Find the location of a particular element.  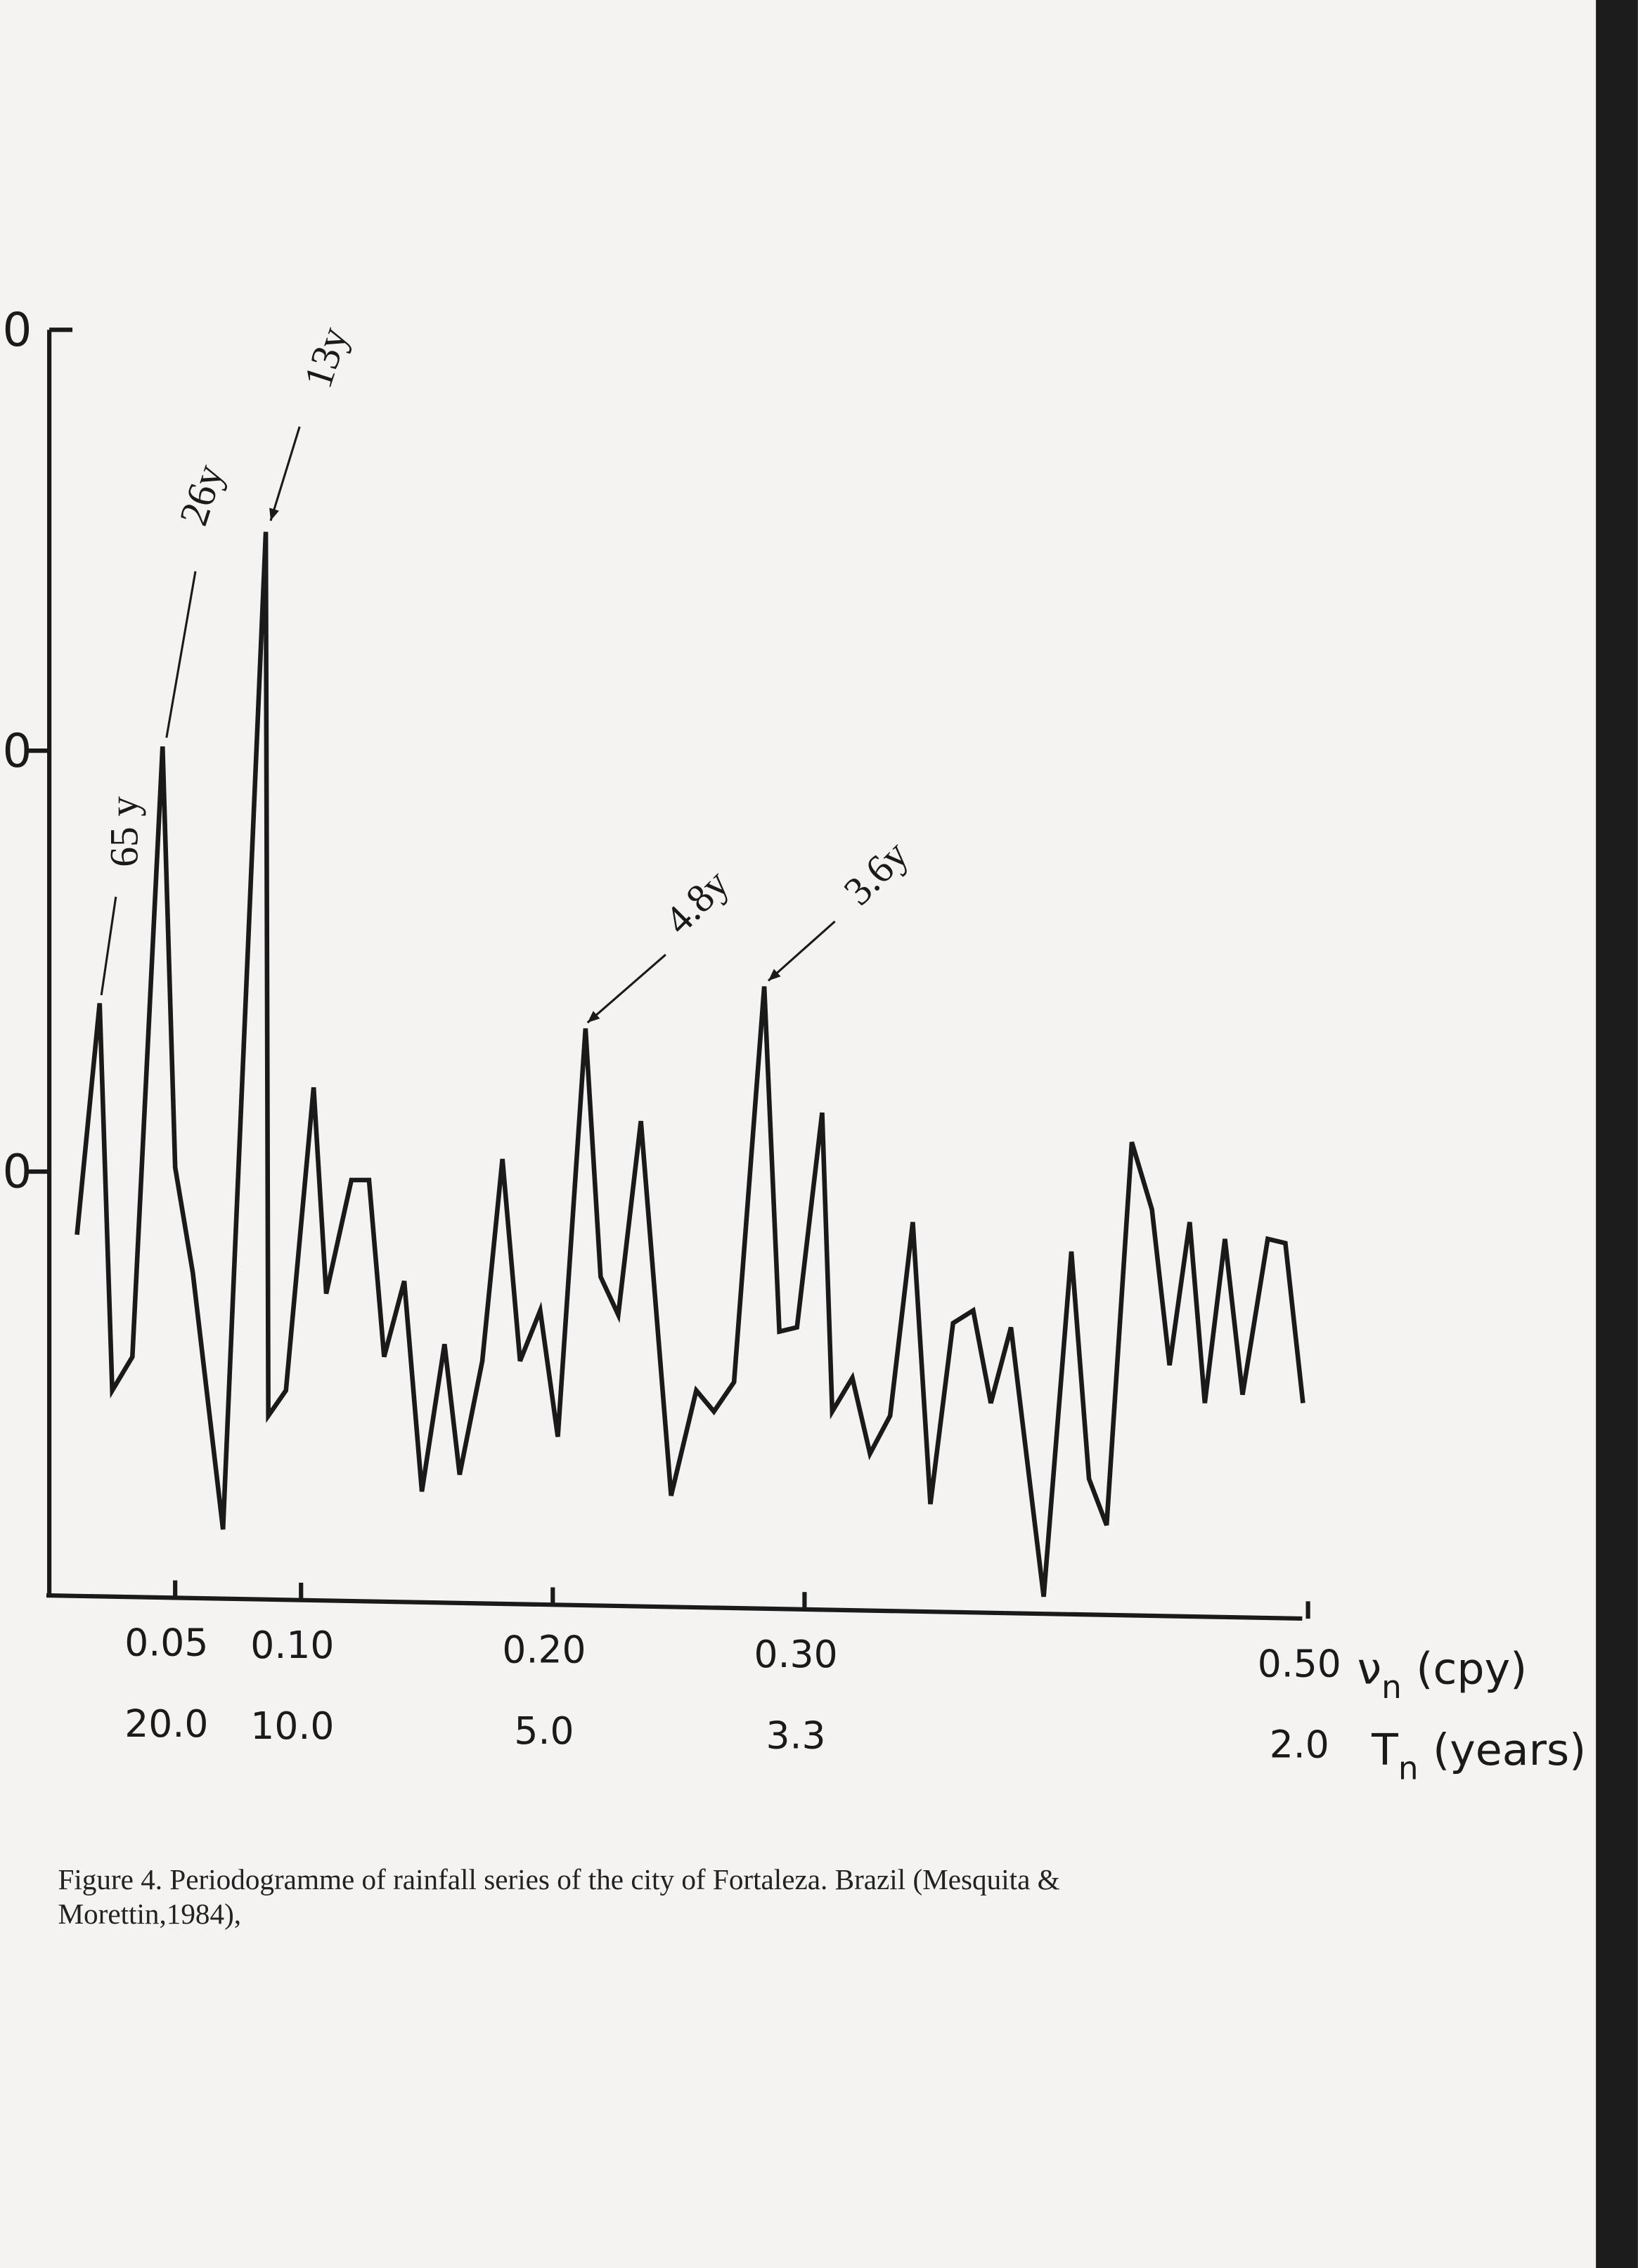

axis-label-unit: (years) is located at coordinates (1509, 1750).